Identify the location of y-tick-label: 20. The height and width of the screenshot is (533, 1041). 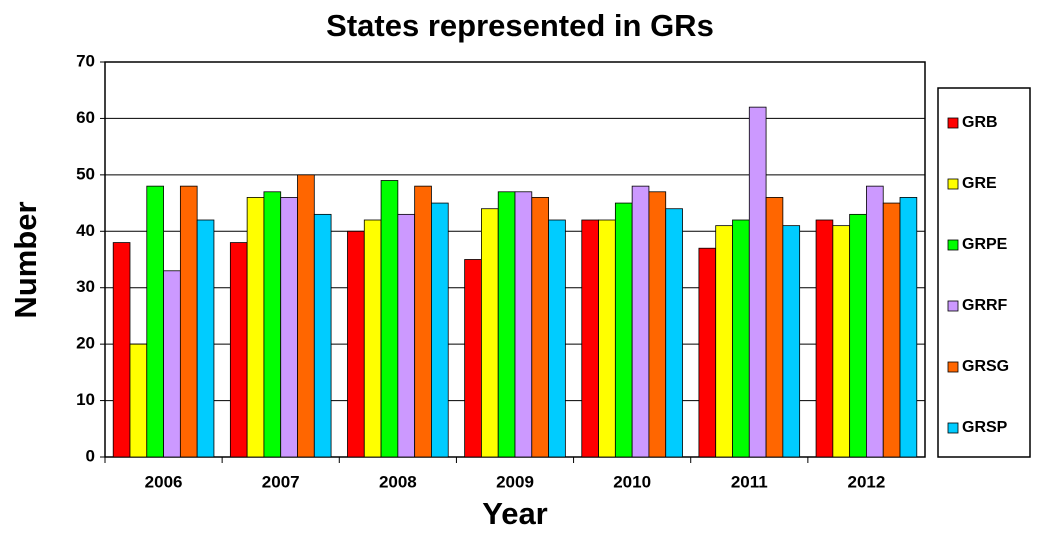
(85, 343).